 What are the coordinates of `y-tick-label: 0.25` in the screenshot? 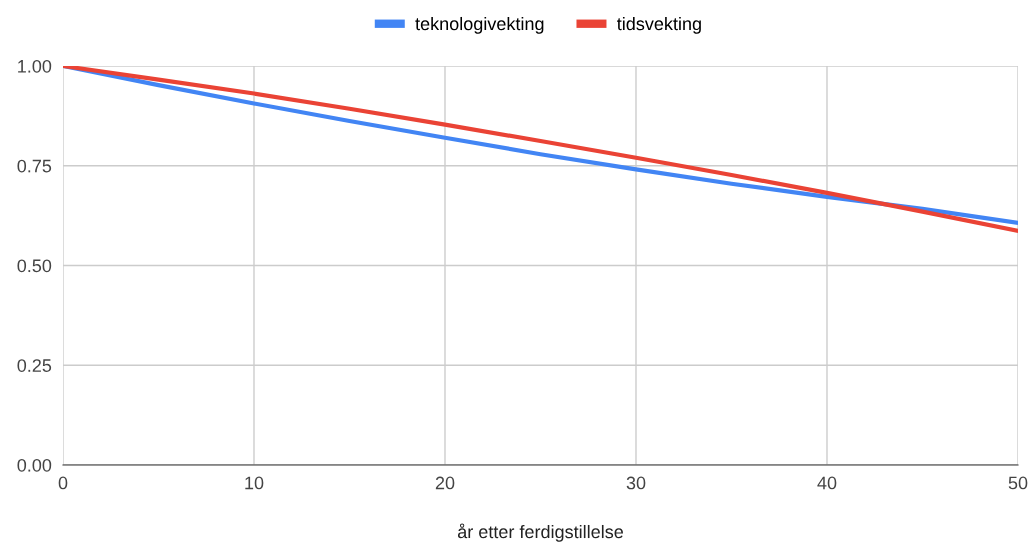 It's located at (34, 365).